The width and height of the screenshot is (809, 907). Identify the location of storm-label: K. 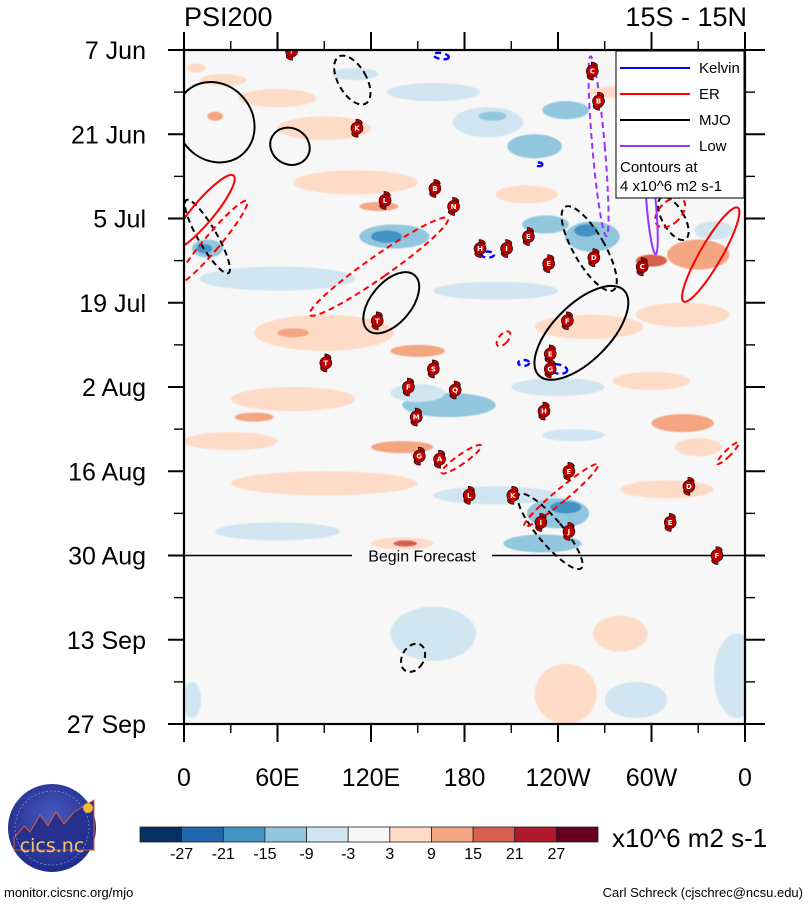
(357, 129).